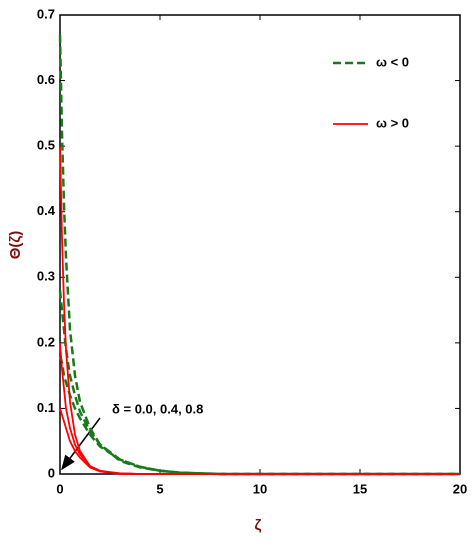 Image resolution: width=475 pixels, height=550 pixels. What do you see at coordinates (259, 441) in the screenshot?
I see `curve` at bounding box center [259, 441].